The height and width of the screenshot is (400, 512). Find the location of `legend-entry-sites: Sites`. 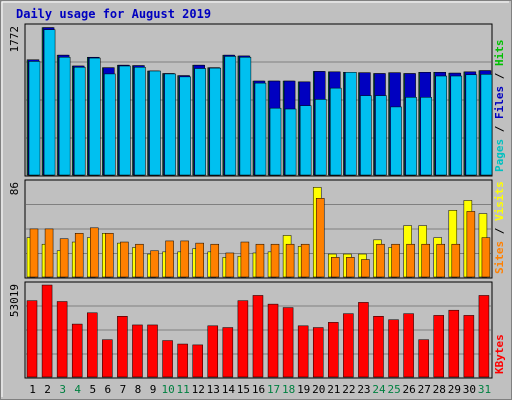

legend-entry-sites: Sites is located at coordinates (499, 257).